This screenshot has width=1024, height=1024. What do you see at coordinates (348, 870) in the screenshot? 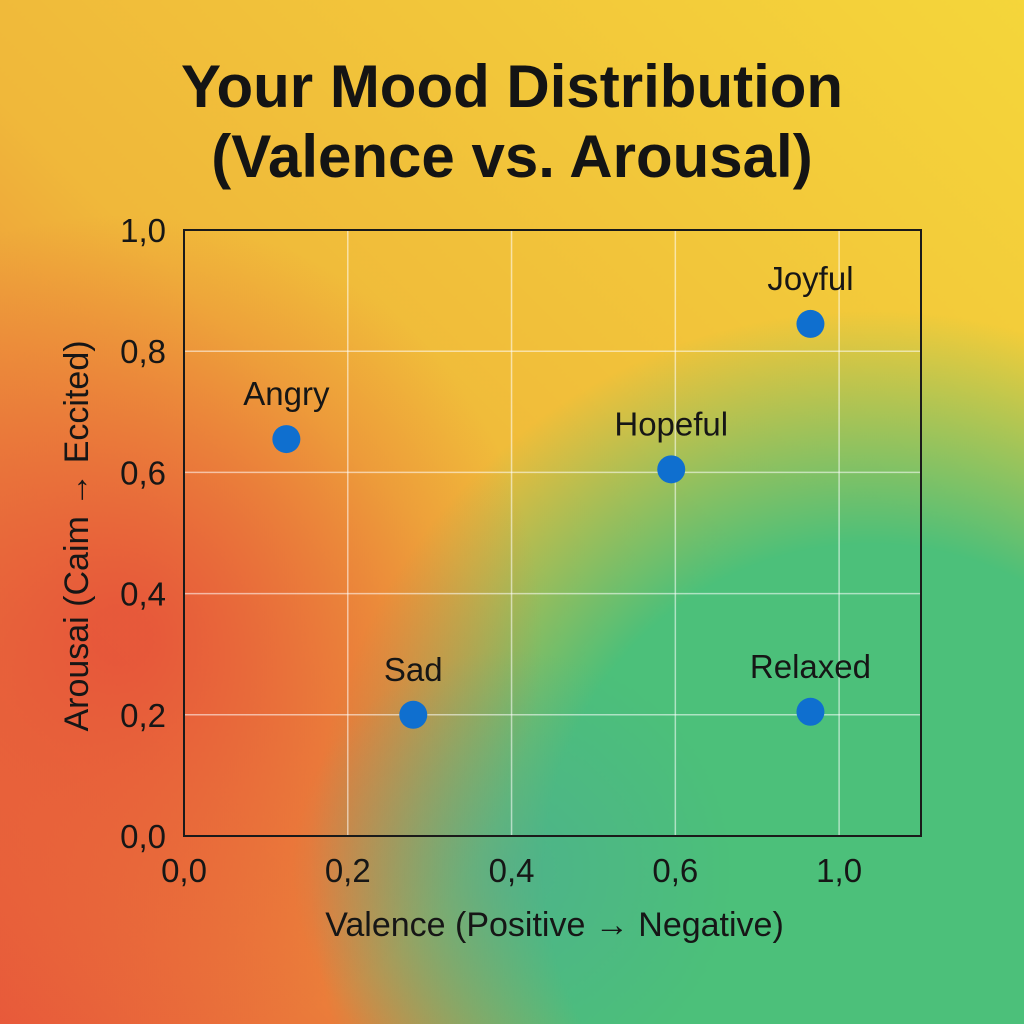
I see `x-tick-label: 0,2` at bounding box center [348, 870].